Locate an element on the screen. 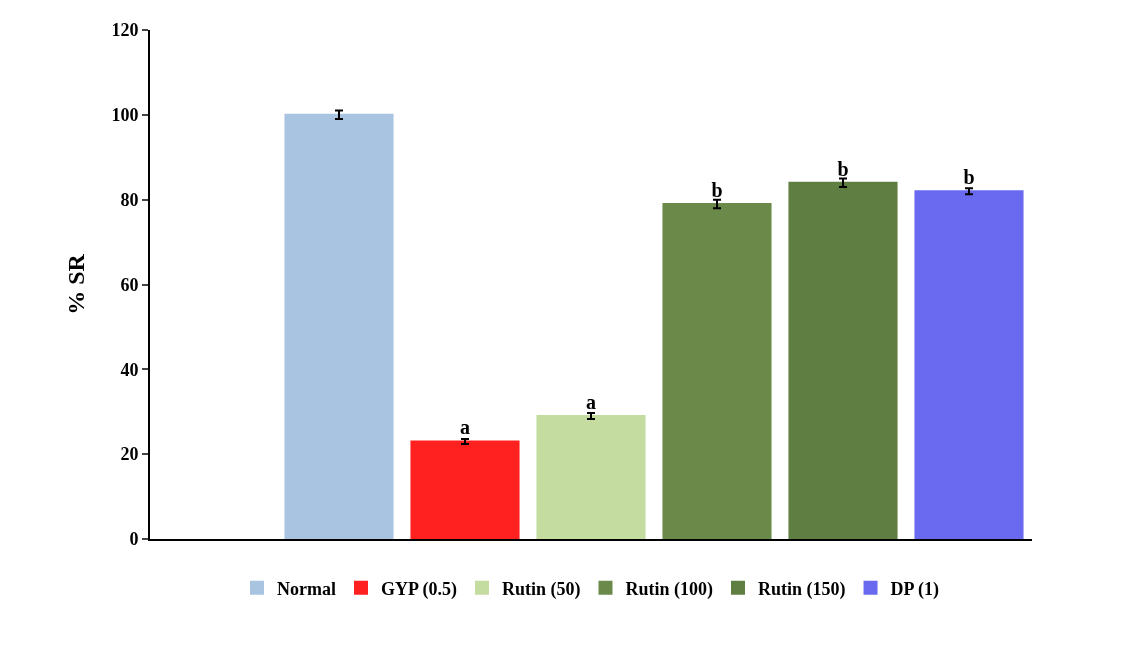  y-tick-label: 60 is located at coordinates (129, 284).